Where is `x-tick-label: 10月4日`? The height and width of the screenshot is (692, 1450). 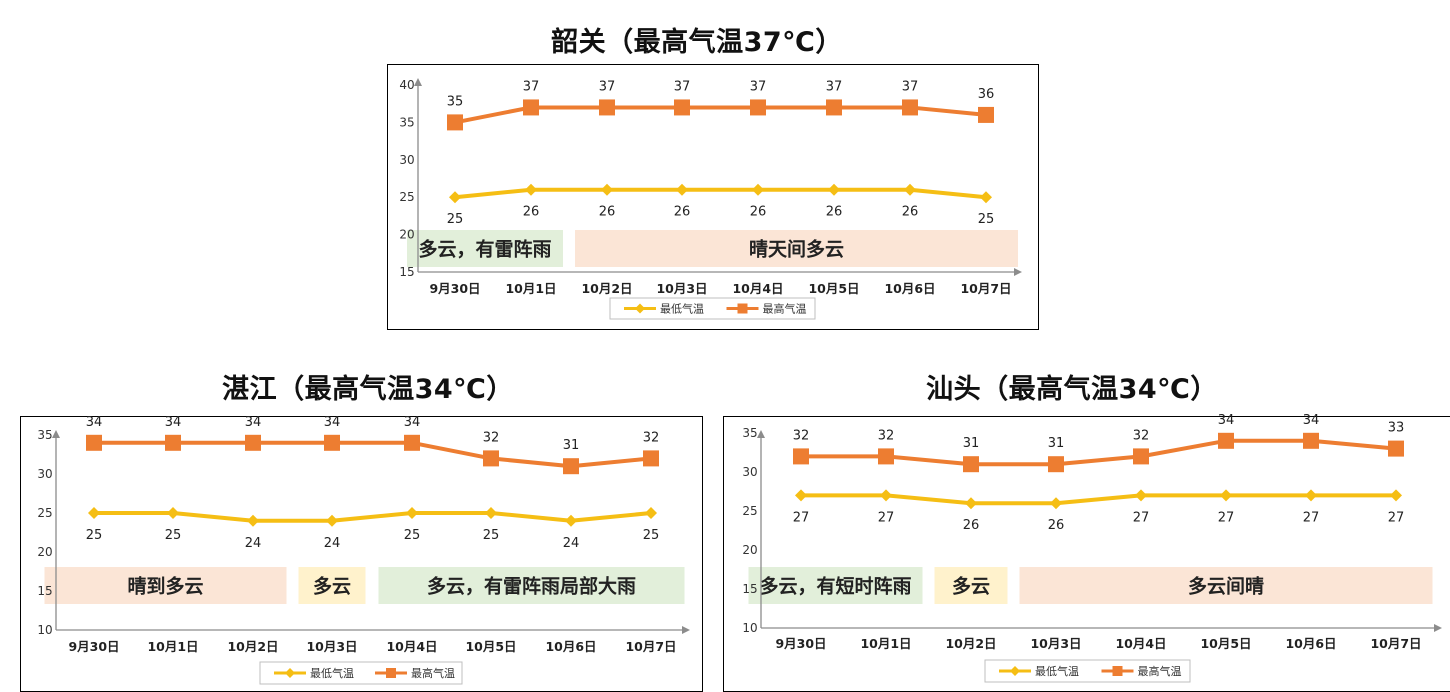 x-tick-label: 10月4日 is located at coordinates (411, 646).